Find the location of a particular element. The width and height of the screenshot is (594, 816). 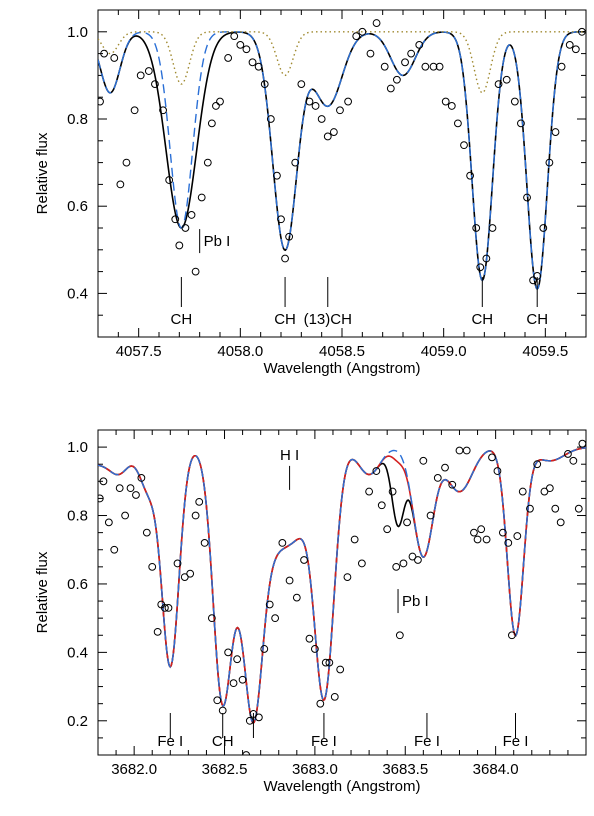

x-tick-label: 3683.5 is located at coordinates (405, 769).